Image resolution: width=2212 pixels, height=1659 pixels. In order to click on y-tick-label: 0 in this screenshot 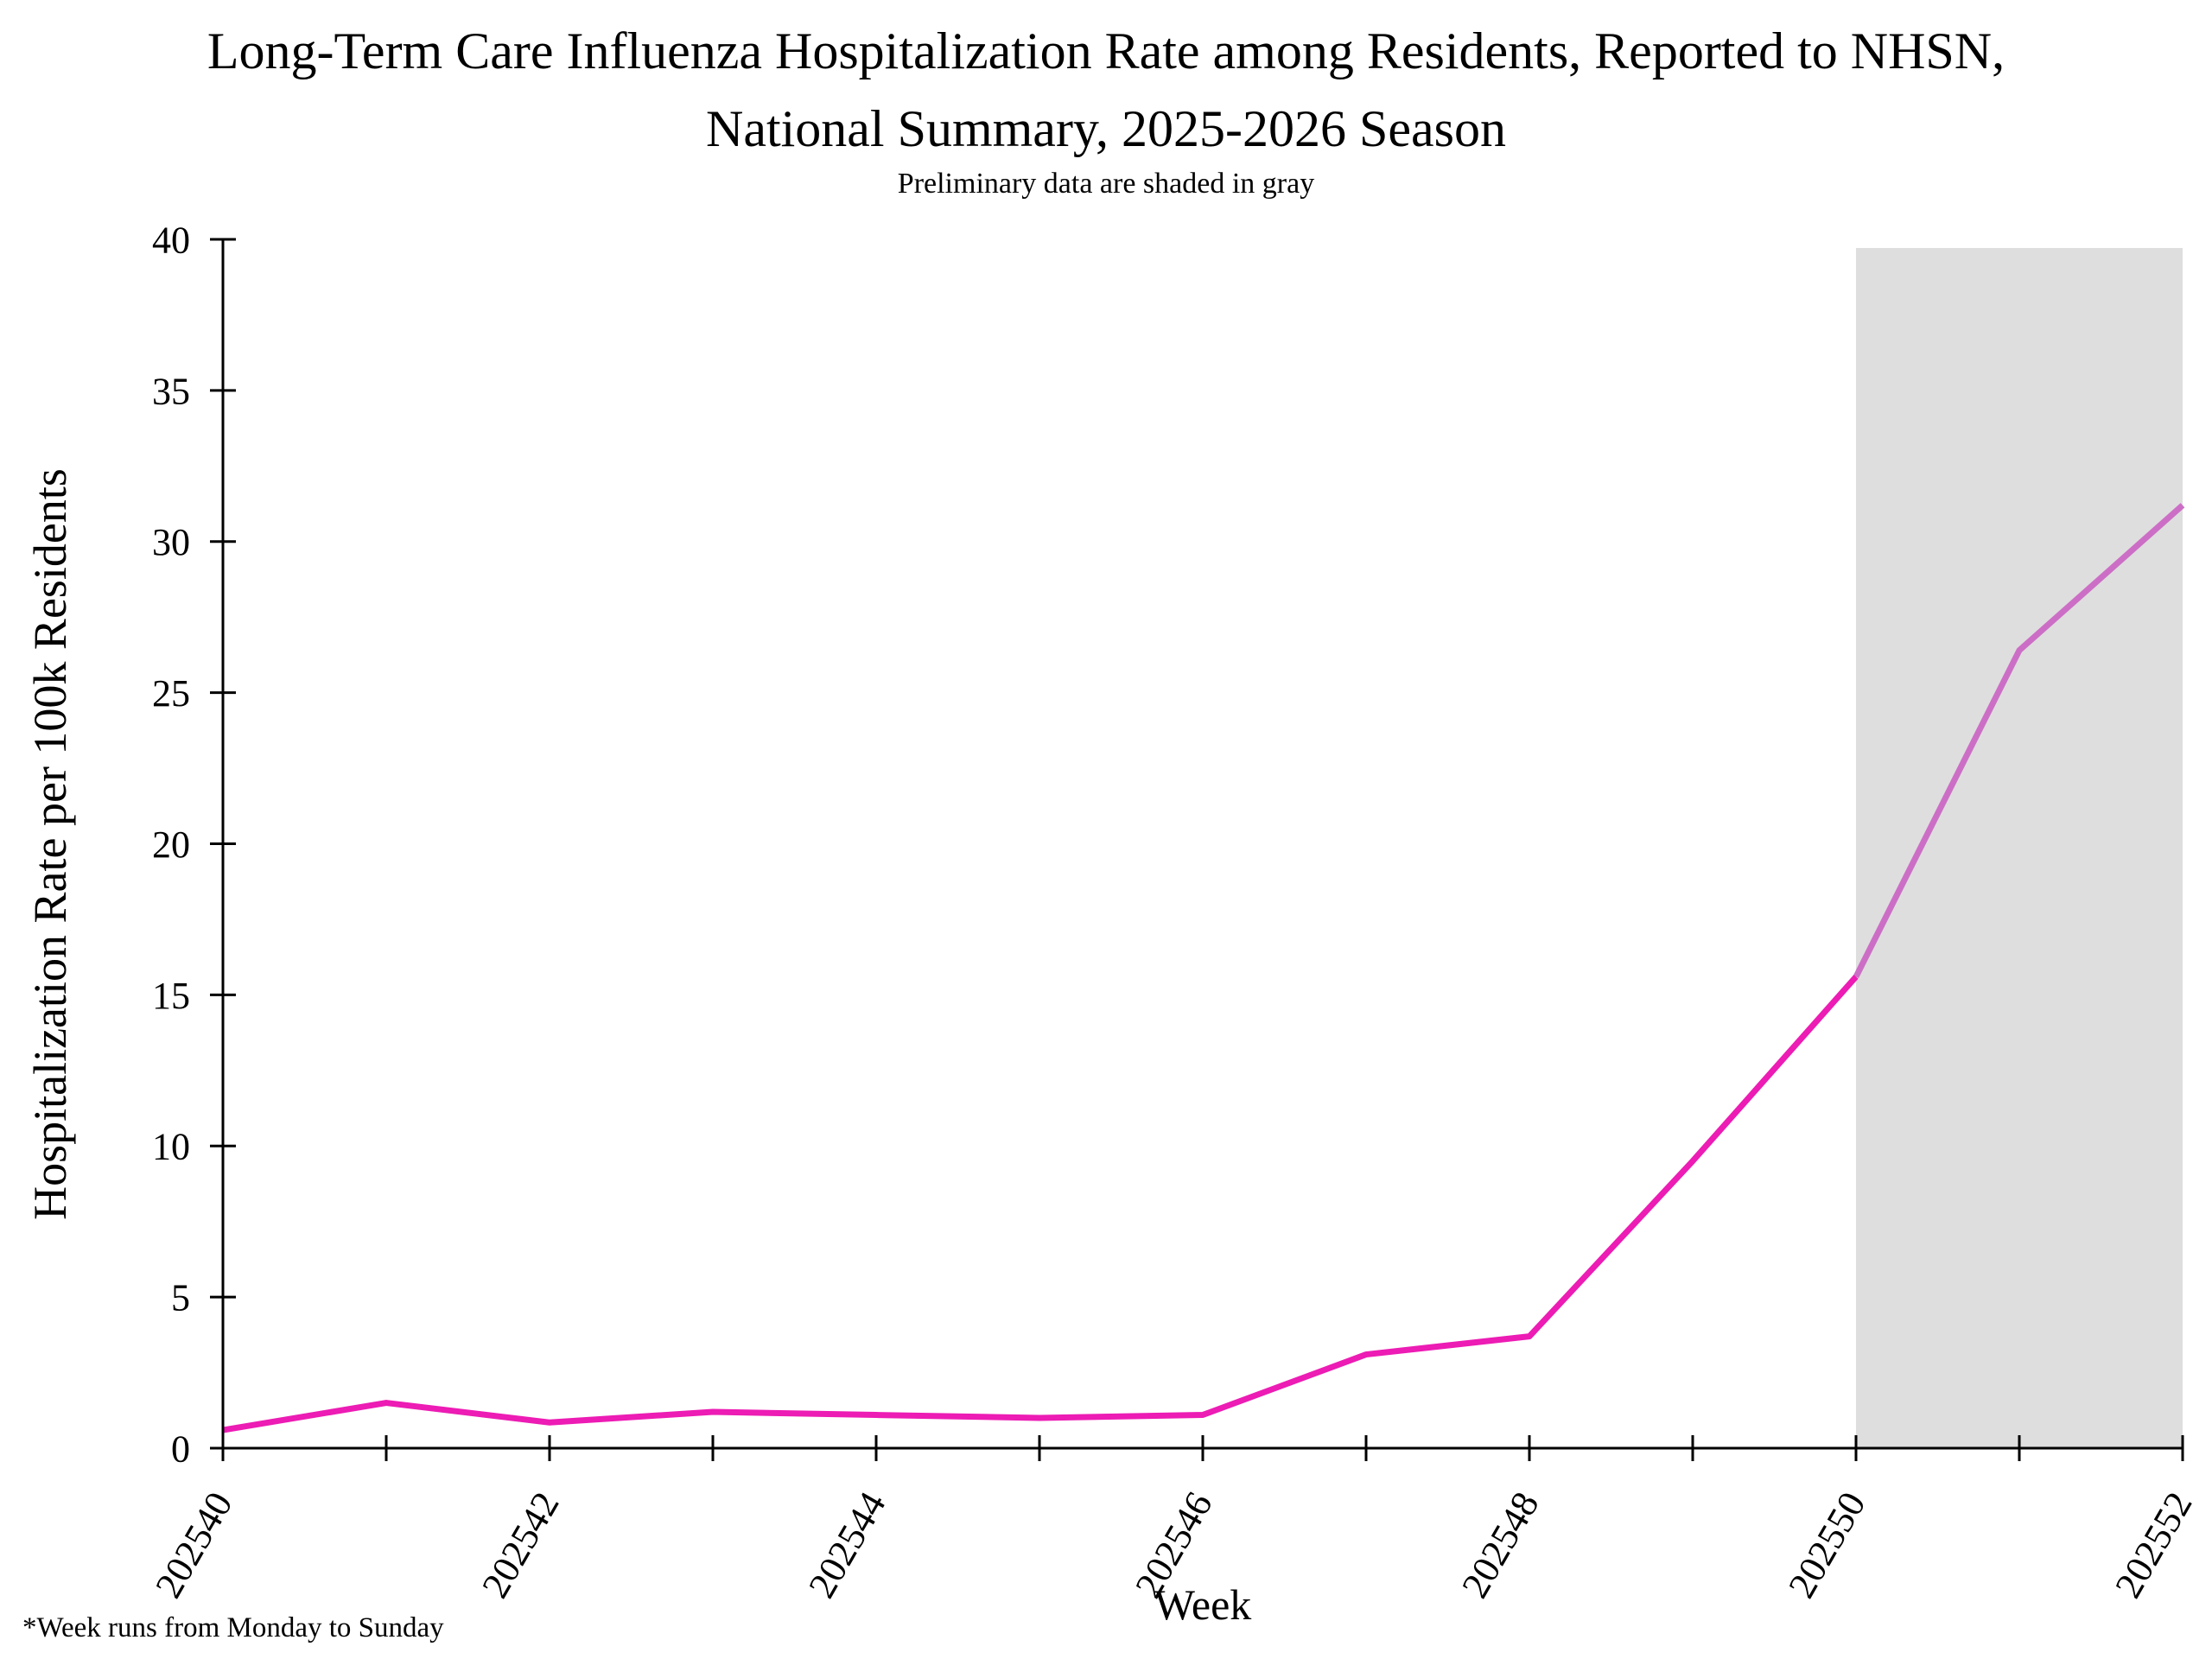, I will do `click(180, 1448)`.